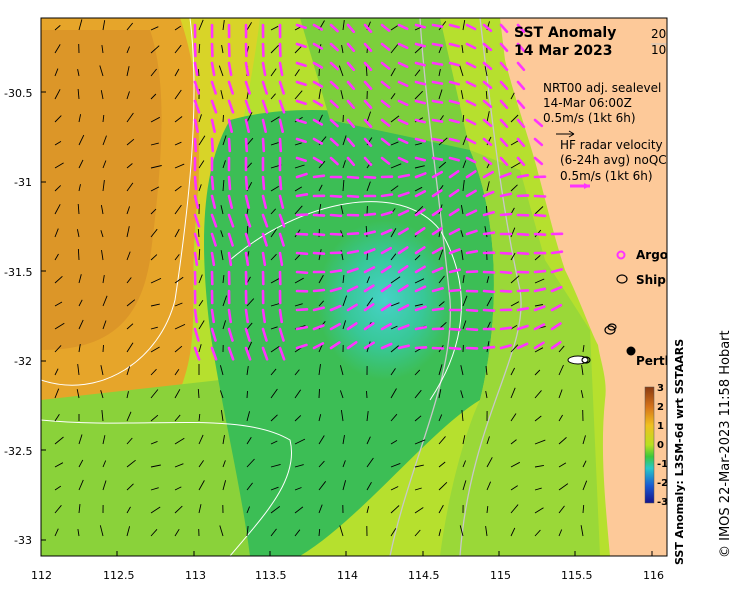  I want to click on ship-legend-icon, so click(622, 279).